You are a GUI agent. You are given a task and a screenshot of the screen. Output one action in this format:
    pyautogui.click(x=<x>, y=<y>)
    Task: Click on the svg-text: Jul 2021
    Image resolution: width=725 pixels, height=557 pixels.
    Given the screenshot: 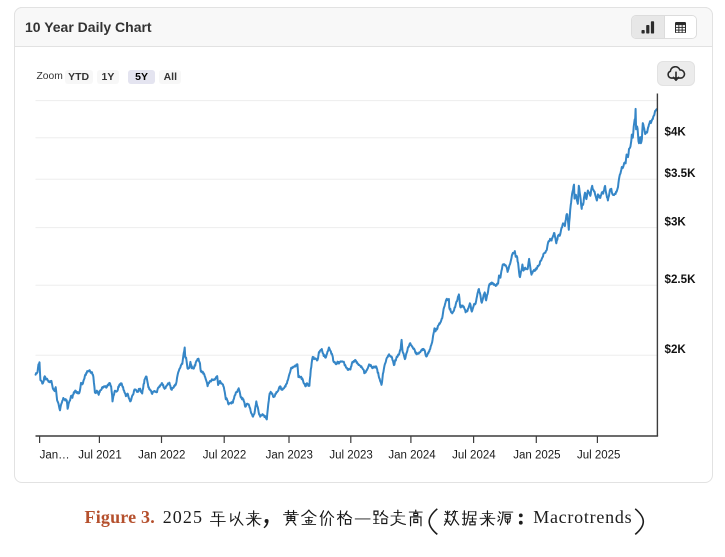 What is the action you would take?
    pyautogui.click(x=99, y=455)
    